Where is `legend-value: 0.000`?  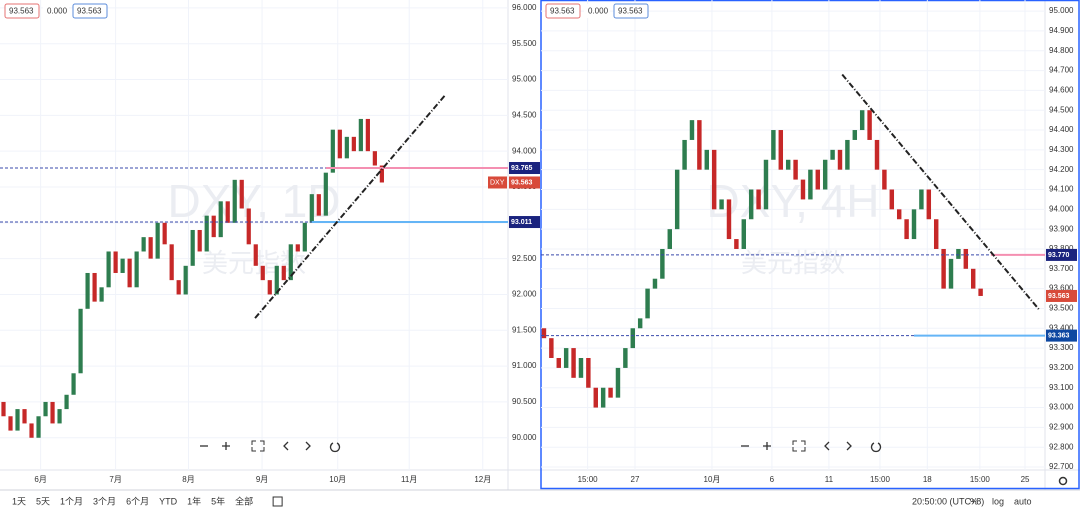 legend-value: 0.000 is located at coordinates (598, 11).